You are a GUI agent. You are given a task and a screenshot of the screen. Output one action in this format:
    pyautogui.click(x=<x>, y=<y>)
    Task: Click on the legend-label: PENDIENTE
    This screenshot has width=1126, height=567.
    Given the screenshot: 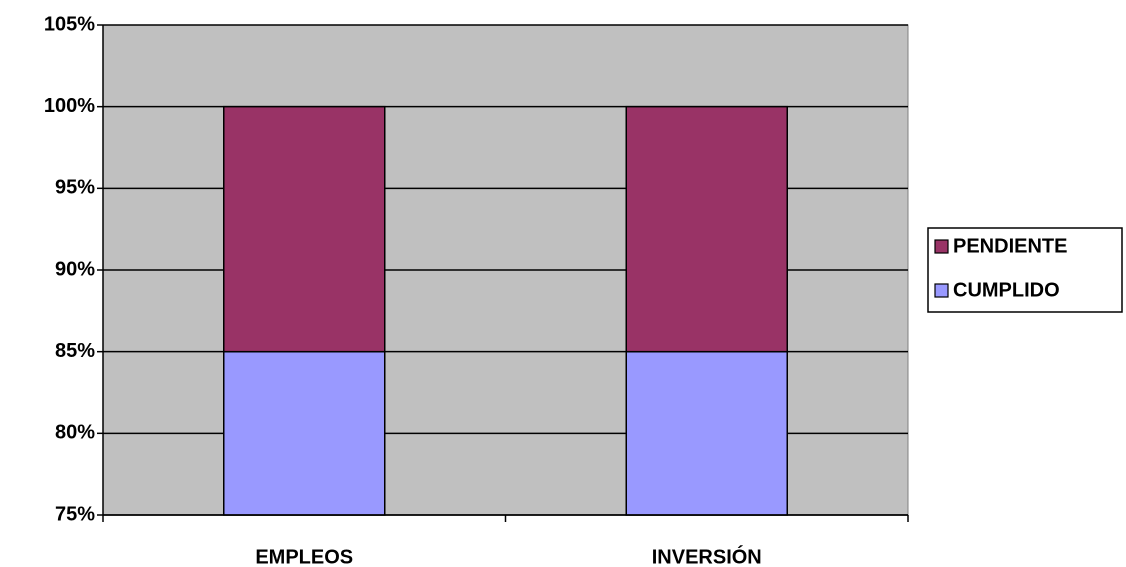 What is the action you would take?
    pyautogui.click(x=1010, y=246)
    